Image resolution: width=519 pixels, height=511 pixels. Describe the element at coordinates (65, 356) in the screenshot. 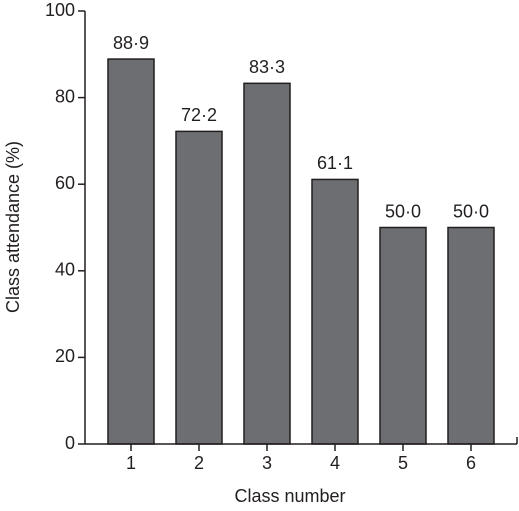

I see `y-tick-label: 20` at that location.